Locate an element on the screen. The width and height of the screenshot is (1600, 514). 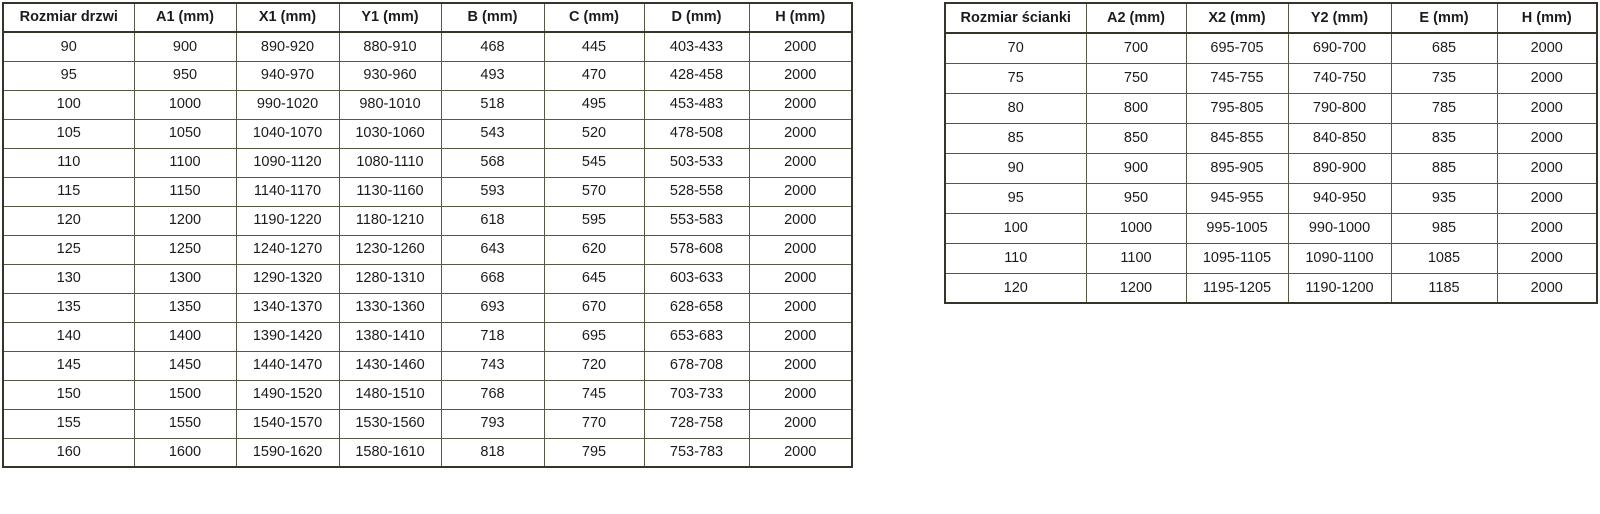
table-cell: 1390-1420 is located at coordinates (287, 336).